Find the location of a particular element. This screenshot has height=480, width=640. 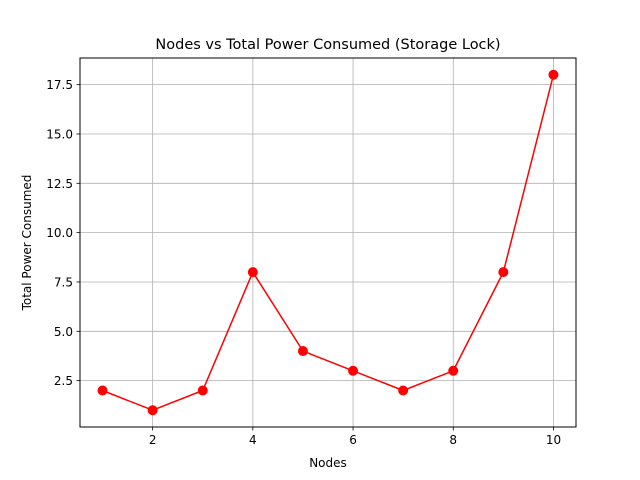

y-tick-label: 17.5 is located at coordinates (59, 85).